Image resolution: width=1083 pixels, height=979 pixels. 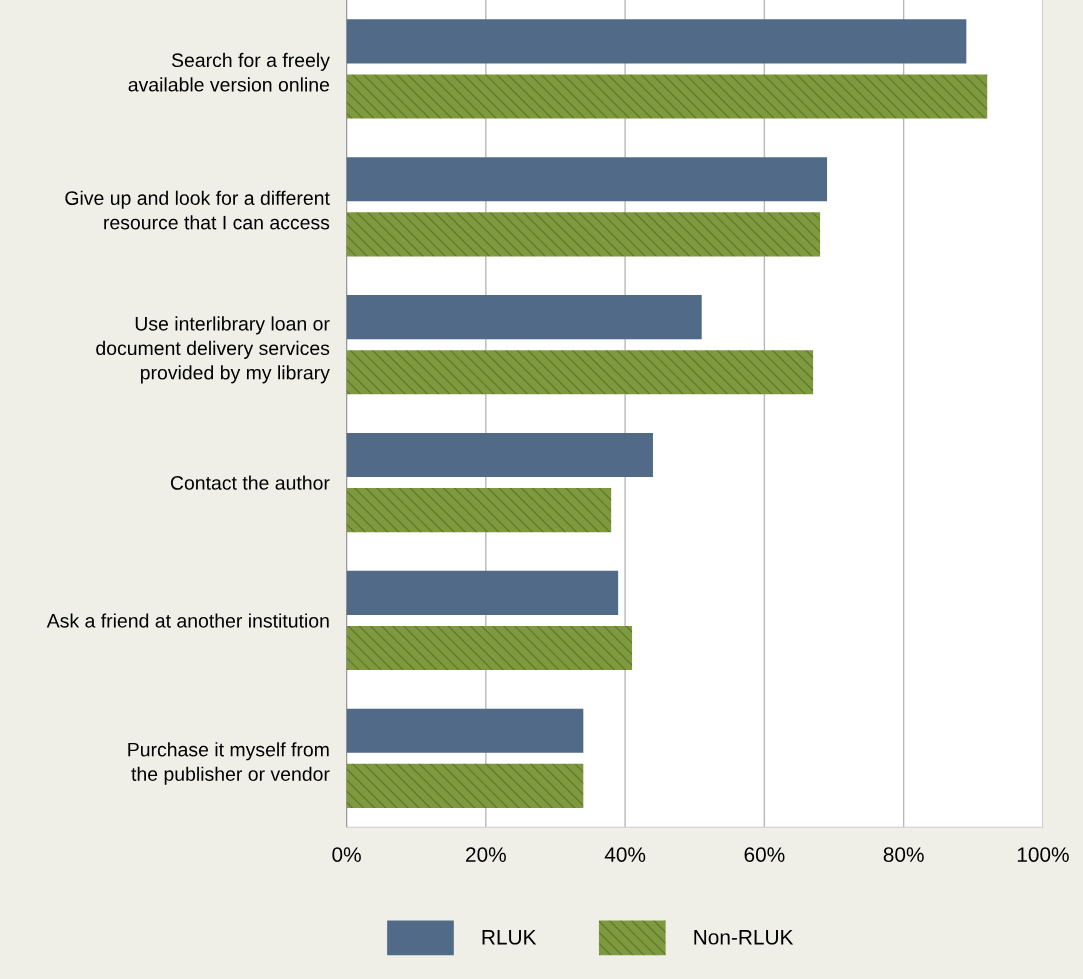 What do you see at coordinates (744, 937) in the screenshot?
I see `legend-label: Non-RLUK` at bounding box center [744, 937].